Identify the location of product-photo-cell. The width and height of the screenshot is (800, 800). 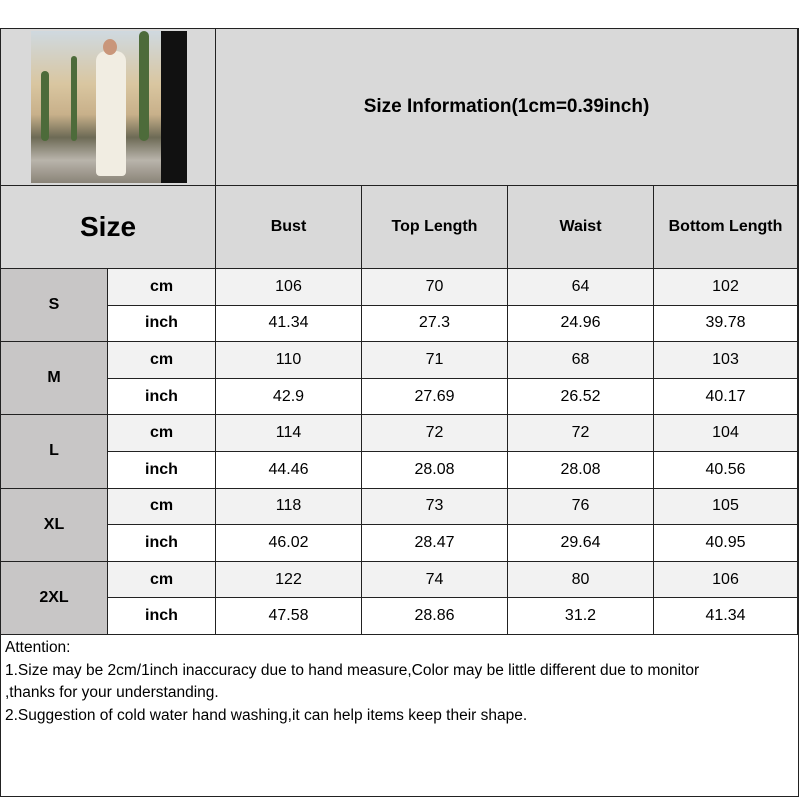
(108, 107).